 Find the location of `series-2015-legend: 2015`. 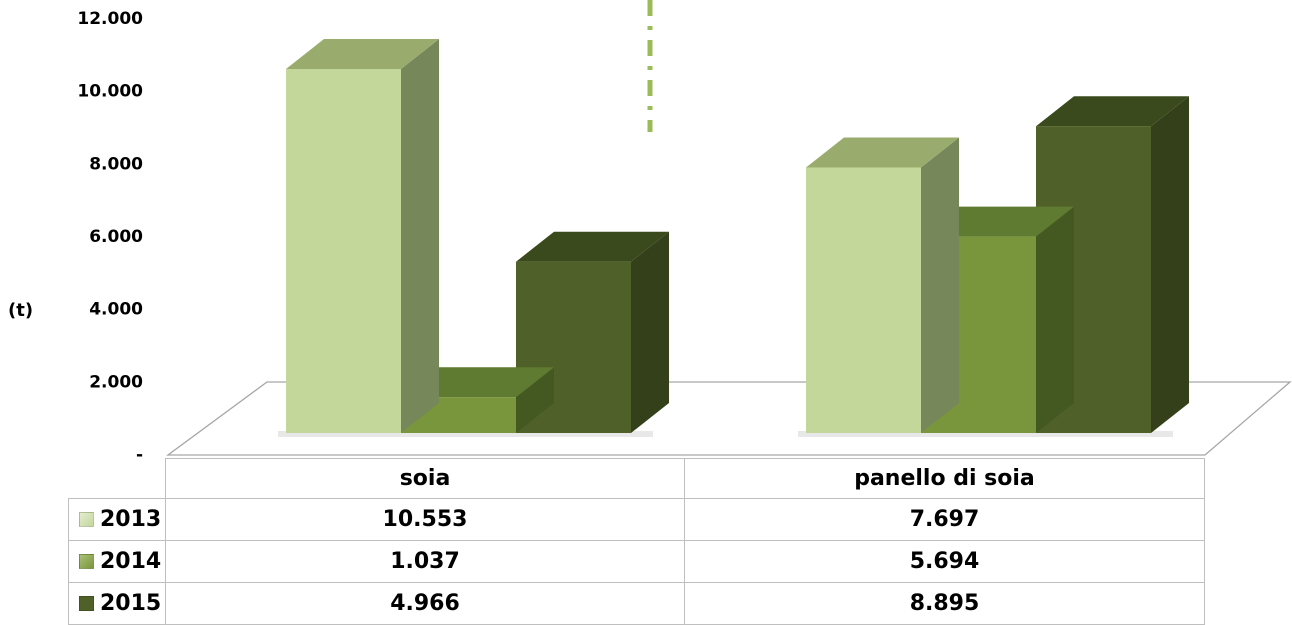

series-2015-legend: 2015 is located at coordinates (117, 603).